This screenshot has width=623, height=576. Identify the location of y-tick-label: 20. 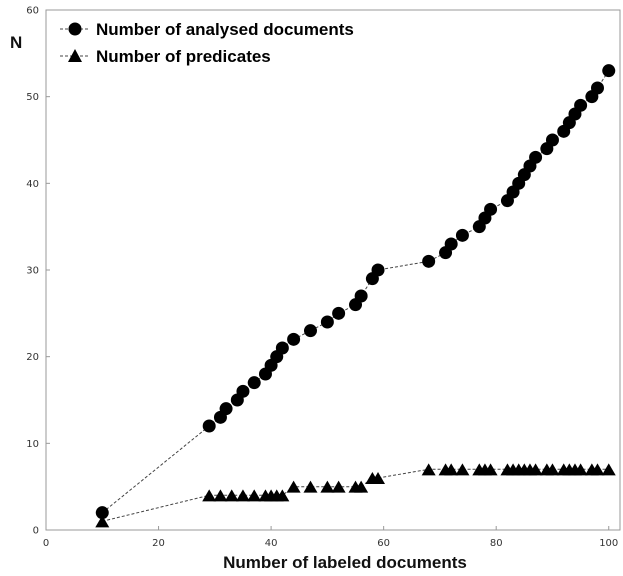
(32, 357).